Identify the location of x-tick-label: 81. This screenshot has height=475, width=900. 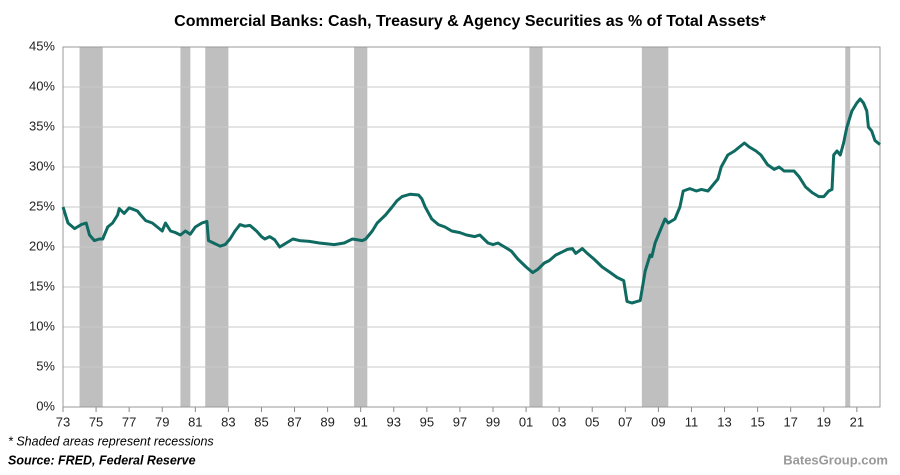
(195, 421).